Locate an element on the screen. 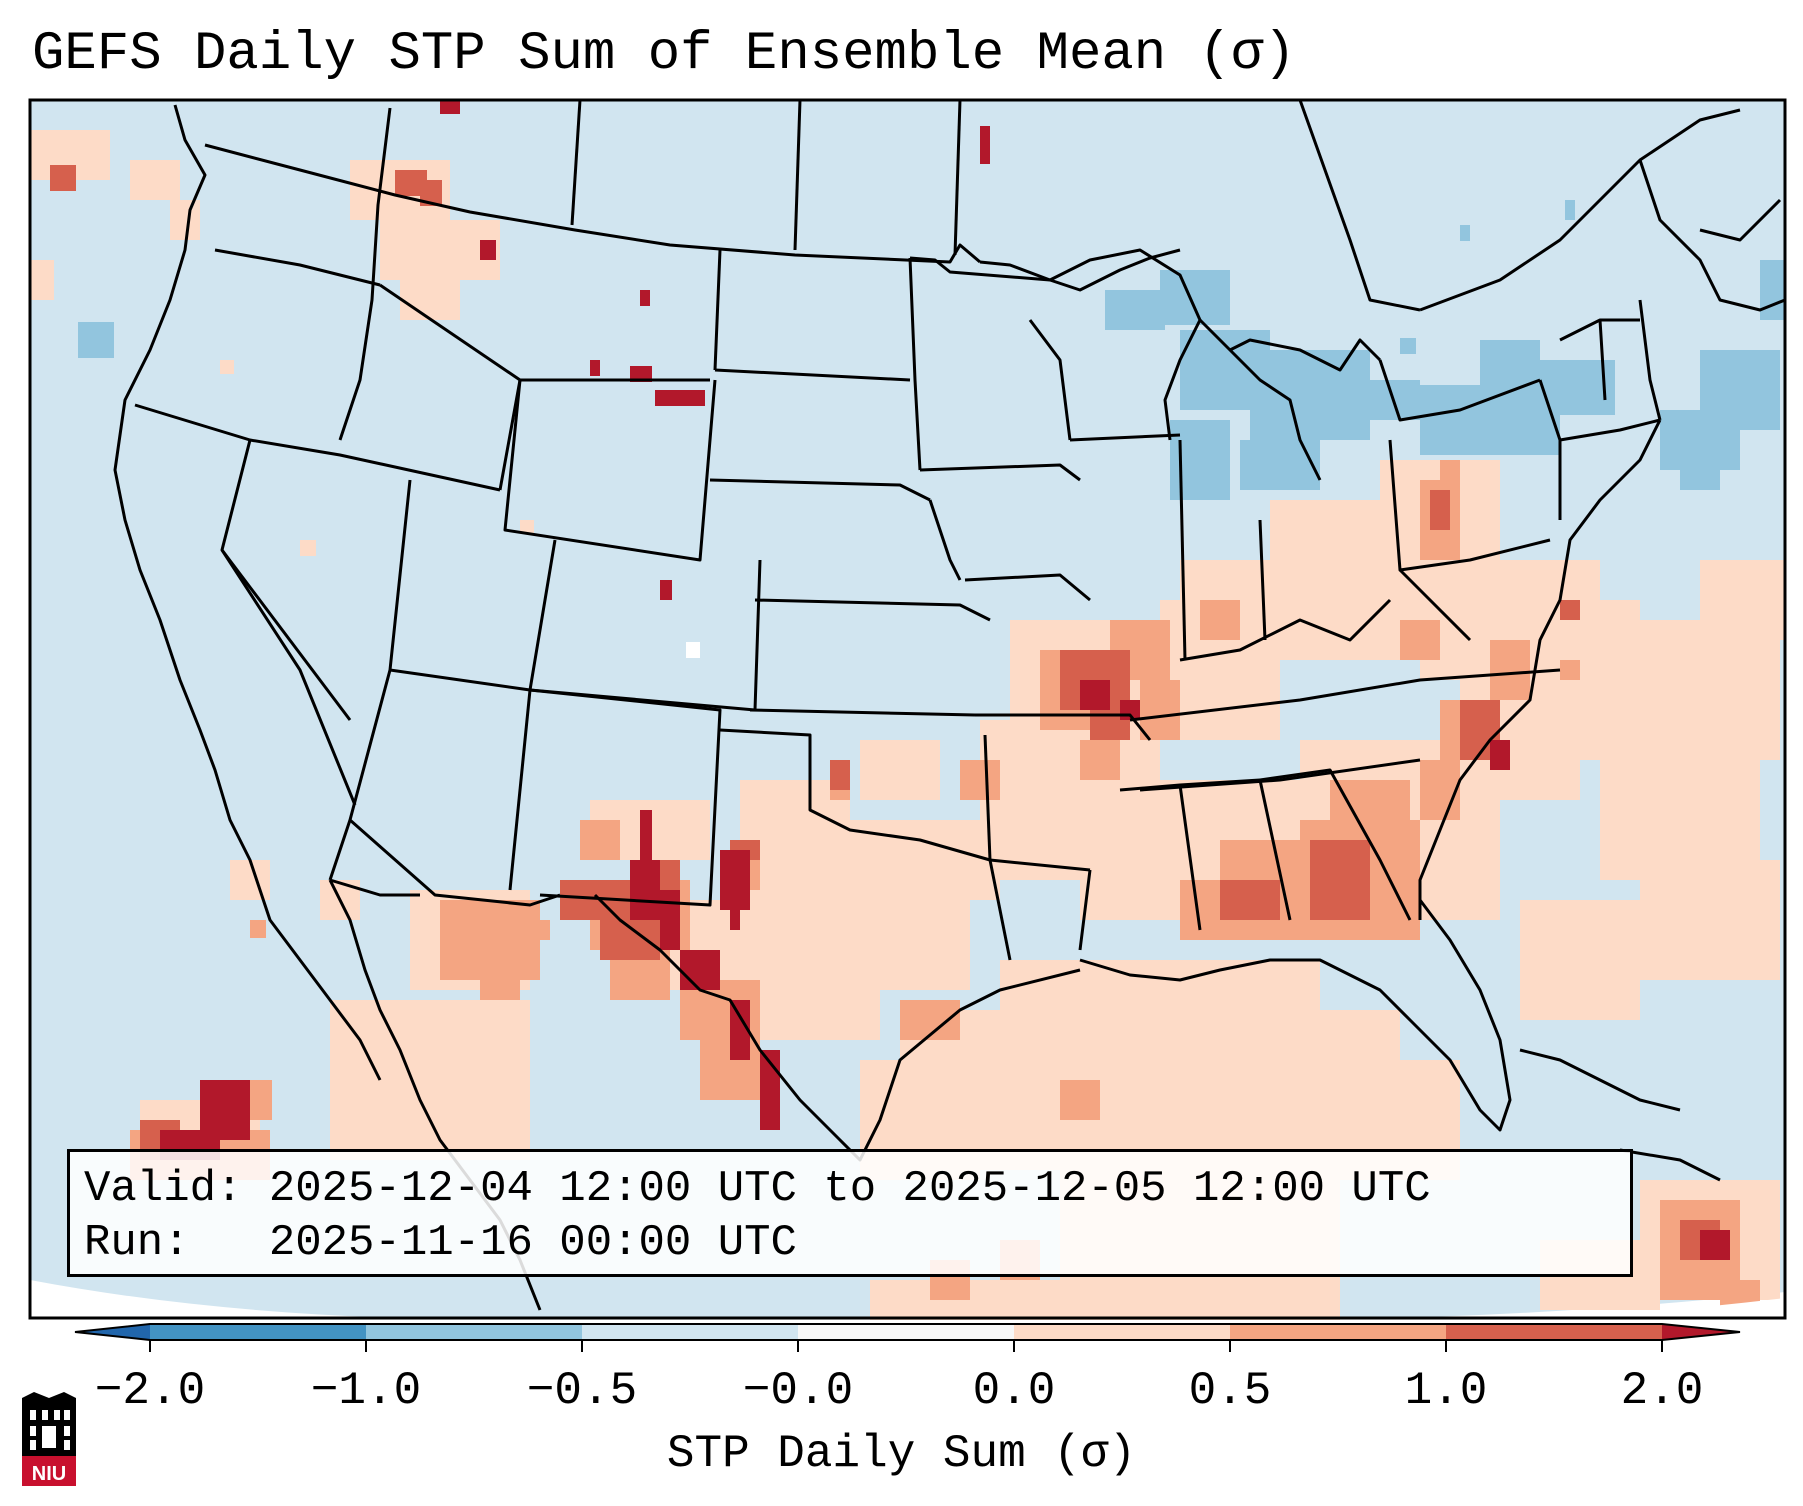 The image size is (1803, 1506). colorbar-tick-label: 2.0 is located at coordinates (1662, 1391).